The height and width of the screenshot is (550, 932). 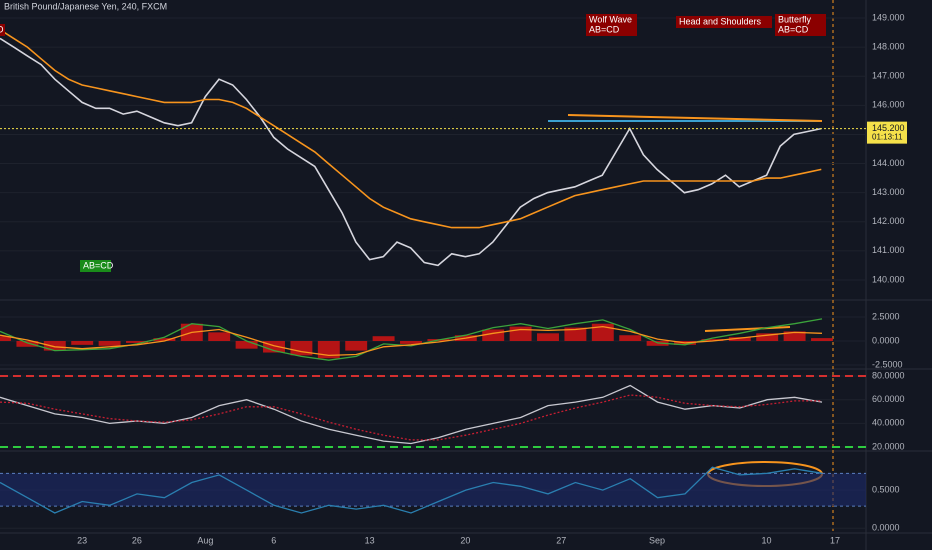 I want to click on last-price-label: 145.200, so click(x=888, y=128).